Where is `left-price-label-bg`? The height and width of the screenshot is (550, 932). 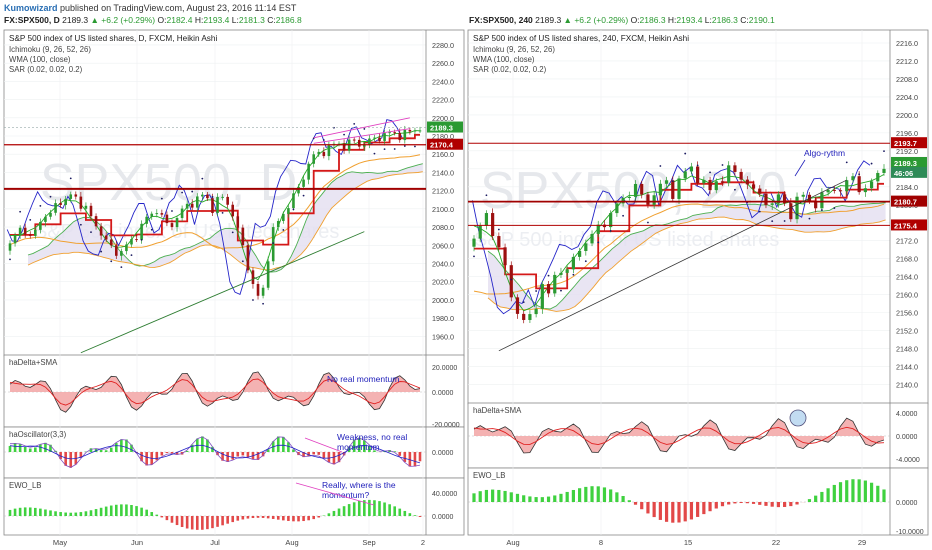
left-price-label-bg is located at coordinates (445, 144).